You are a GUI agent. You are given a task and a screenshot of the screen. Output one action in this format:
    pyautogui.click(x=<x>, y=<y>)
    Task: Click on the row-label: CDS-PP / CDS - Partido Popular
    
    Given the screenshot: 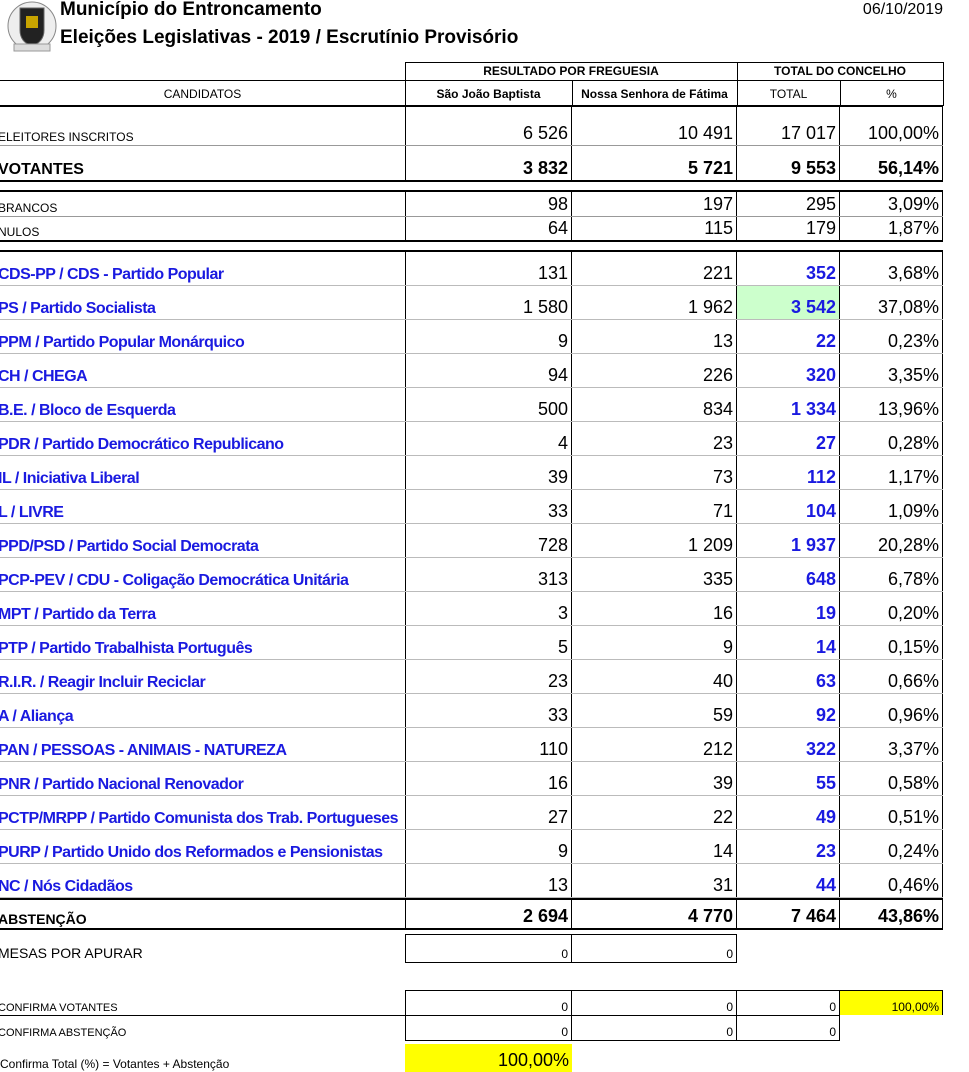 What is the action you would take?
    pyautogui.click(x=112, y=274)
    